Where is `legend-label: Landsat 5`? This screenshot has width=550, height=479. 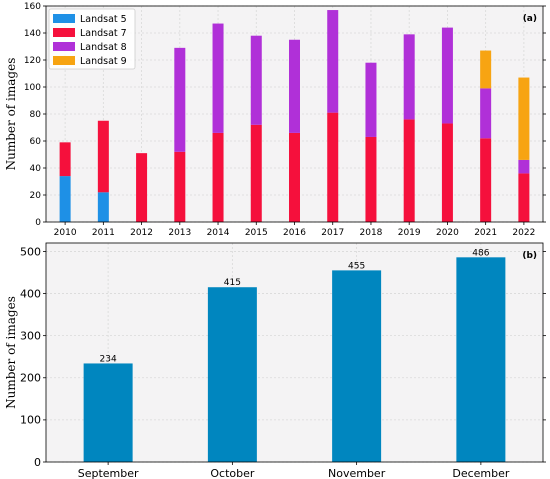 legend-label: Landsat 5 is located at coordinates (103, 19).